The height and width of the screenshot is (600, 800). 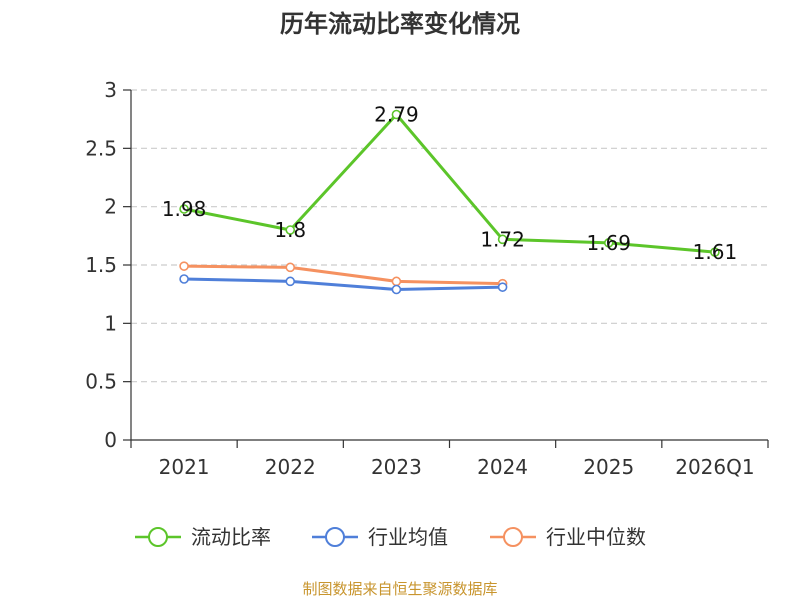 What do you see at coordinates (101, 148) in the screenshot?
I see `y-tick-label: 2.5` at bounding box center [101, 148].